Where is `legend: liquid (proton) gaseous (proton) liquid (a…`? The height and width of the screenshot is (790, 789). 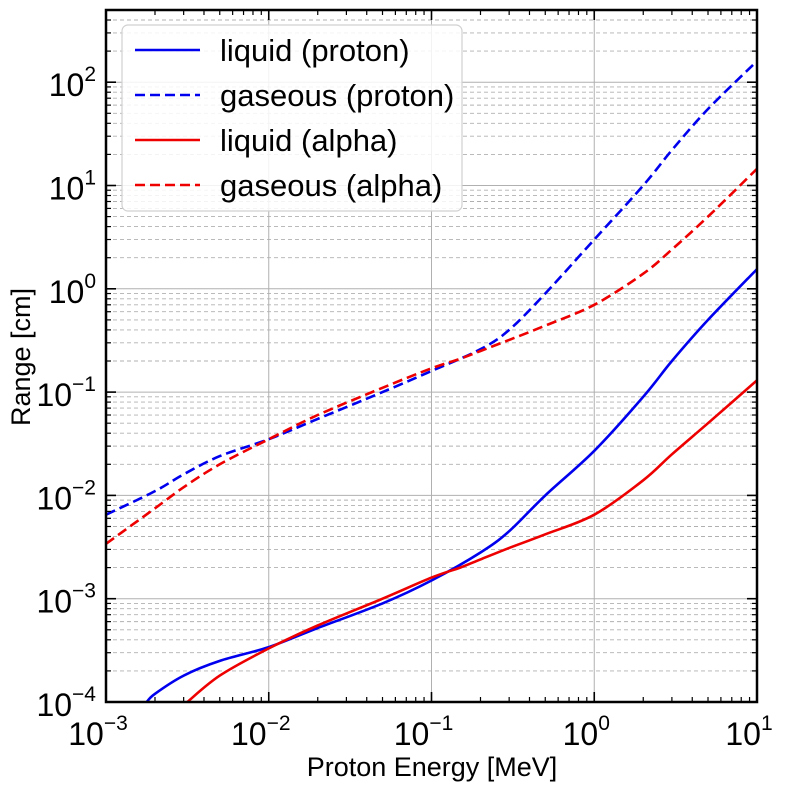
legend: liquid (proton) gaseous (proton) liquid (a… is located at coordinates (292, 118).